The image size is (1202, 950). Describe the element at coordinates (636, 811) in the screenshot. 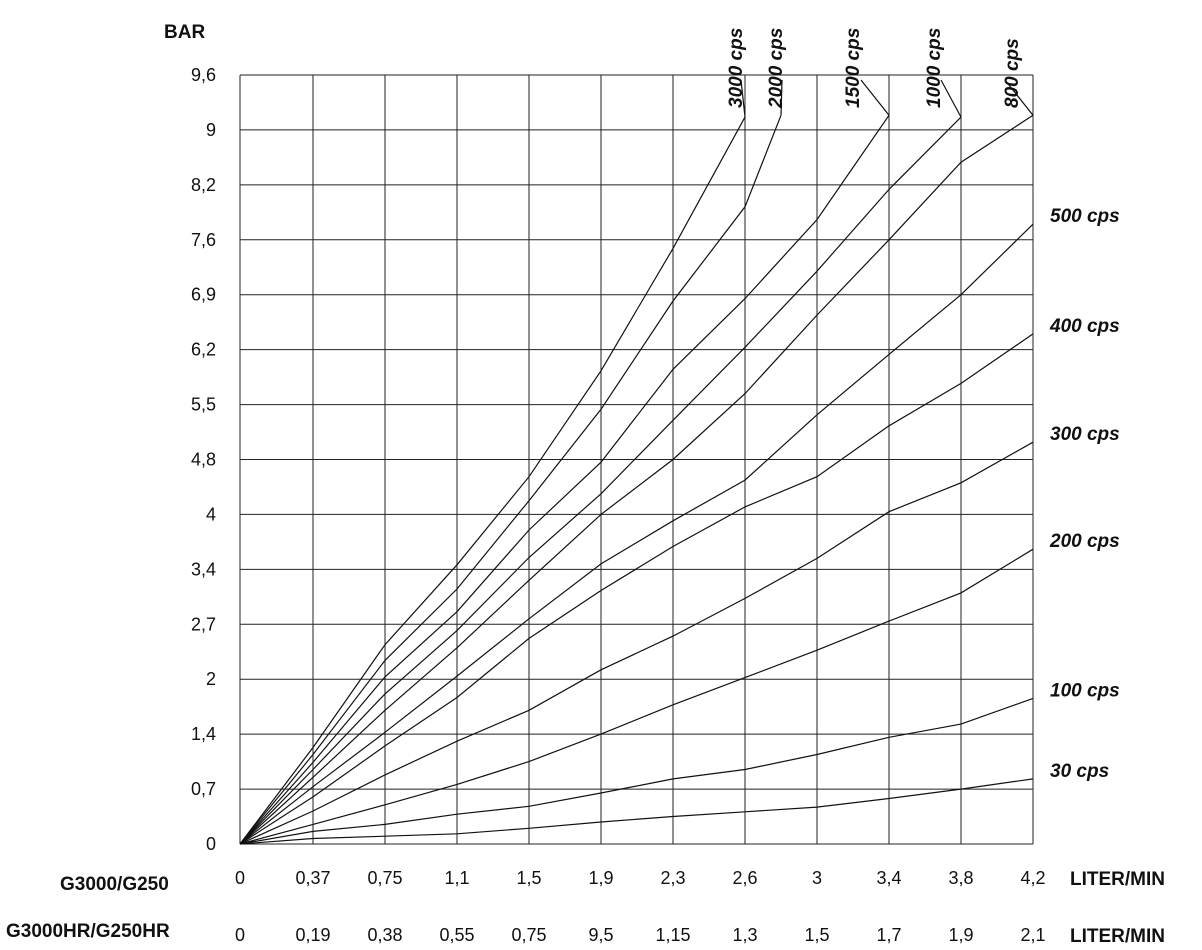

I see `series-line-30-cps` at that location.